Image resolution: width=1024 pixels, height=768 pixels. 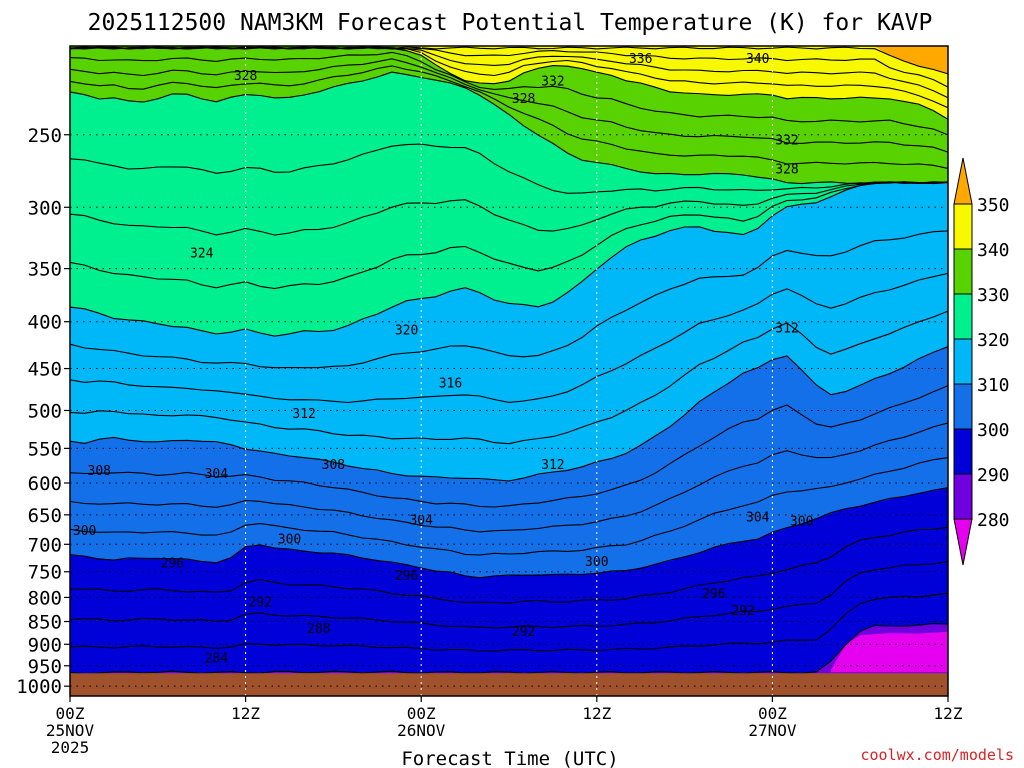 I want to click on terrain, so click(x=509, y=684).